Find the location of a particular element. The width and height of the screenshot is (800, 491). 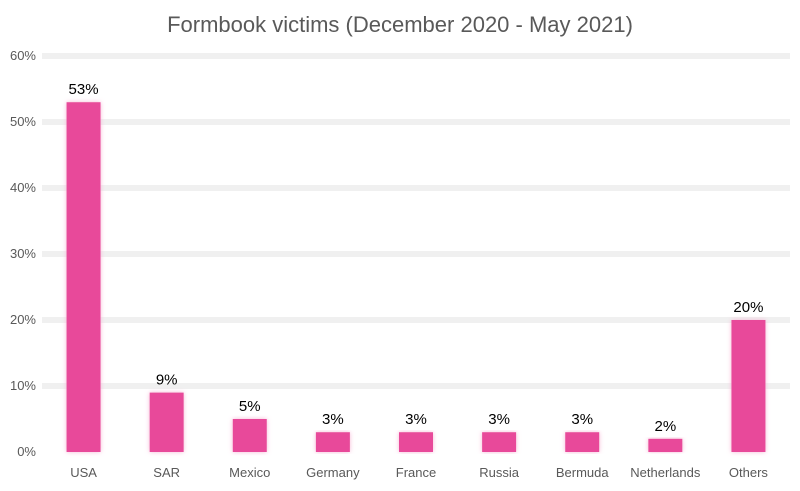

y-axis-tick-labels: 0% 10% 20% 30% 40% 50% 60% is located at coordinates (23, 253).